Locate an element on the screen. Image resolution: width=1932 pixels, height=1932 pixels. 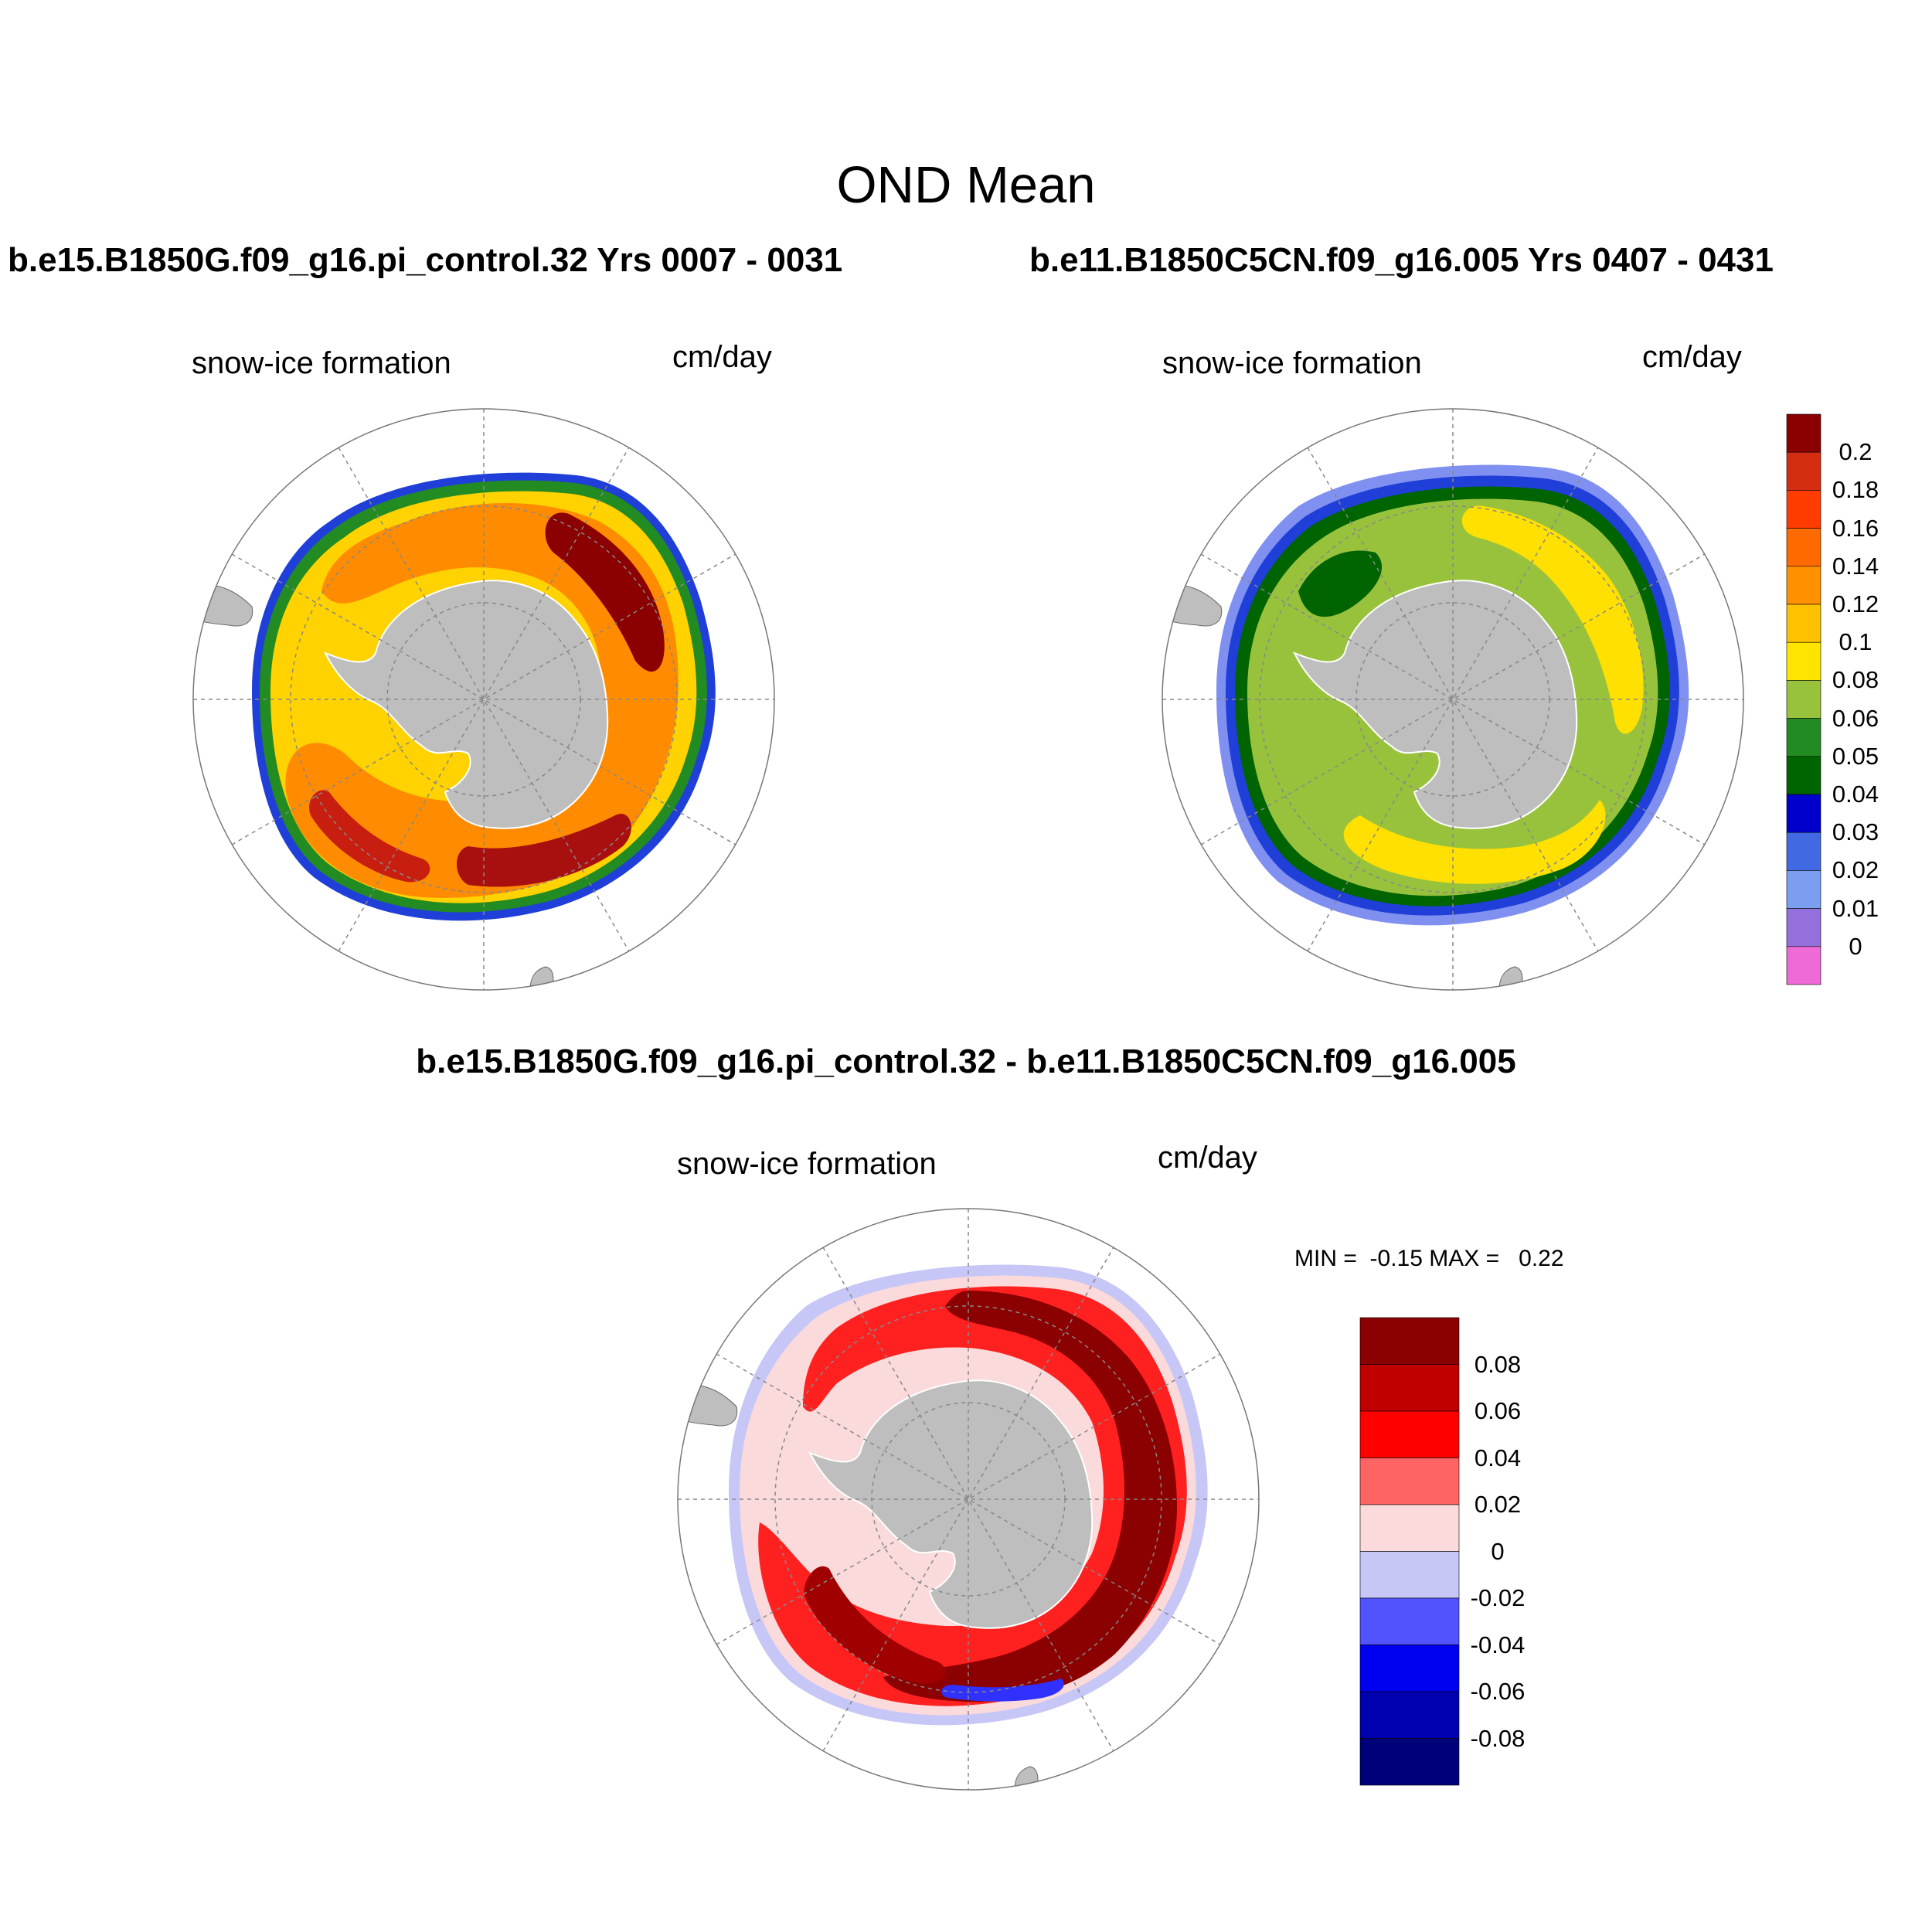
map-difference is located at coordinates (969, 1499).